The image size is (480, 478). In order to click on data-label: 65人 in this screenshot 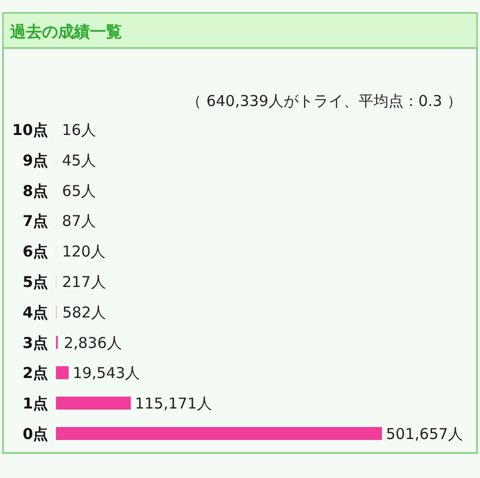, I will do `click(79, 191)`.